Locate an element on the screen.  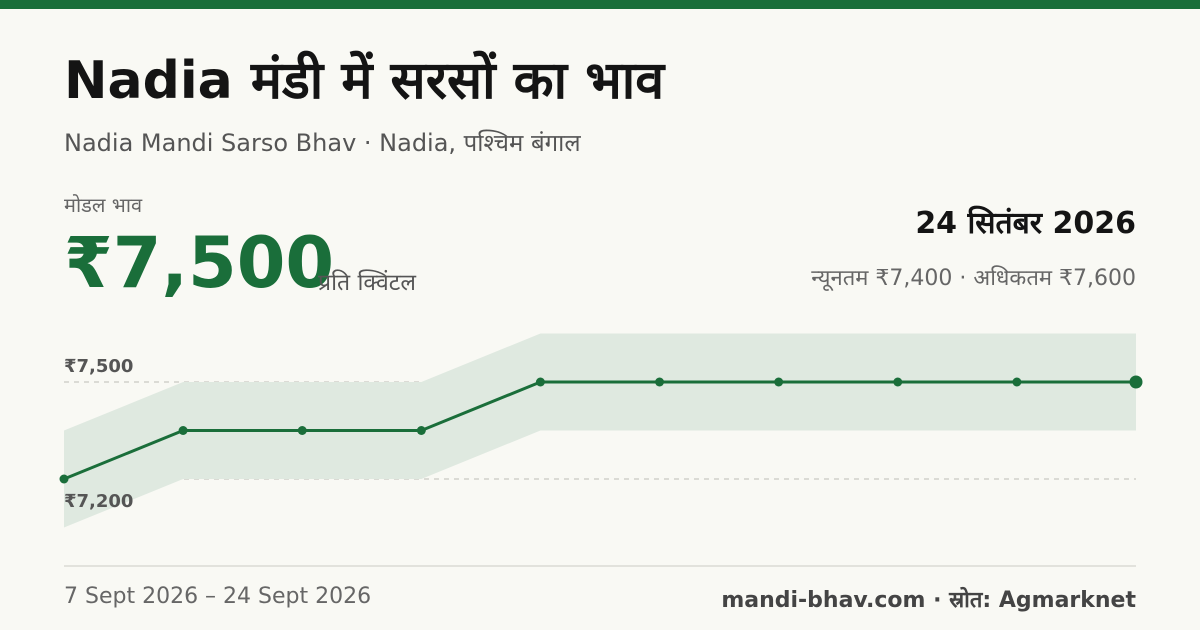
modal-price-line is located at coordinates (599, 430).